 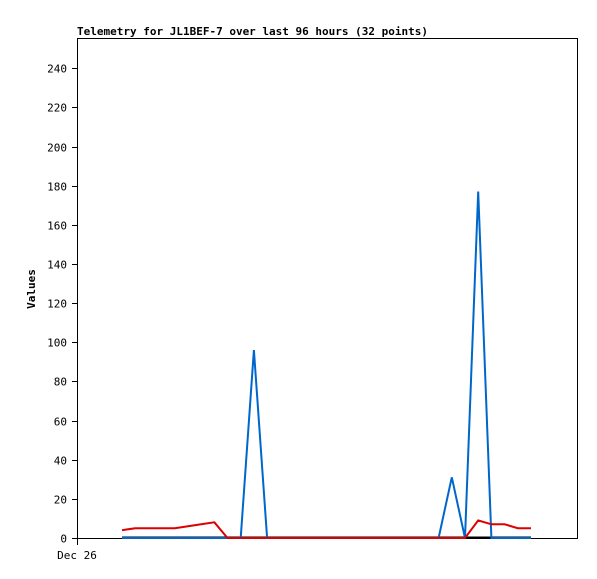 I want to click on y-tick-label: 140, so click(x=57, y=265).